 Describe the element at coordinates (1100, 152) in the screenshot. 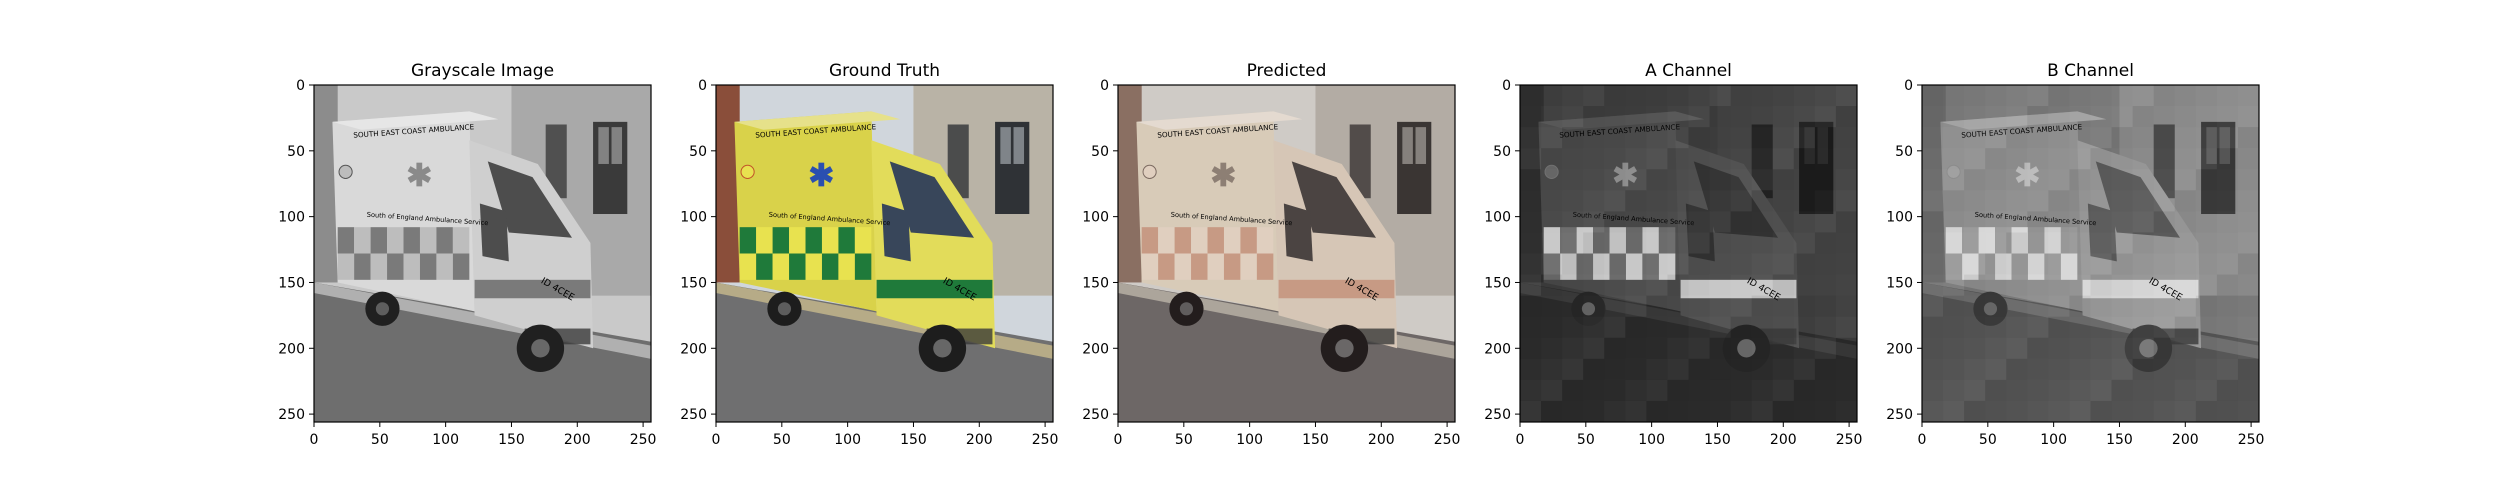

I see `y-tick-label: 50` at that location.